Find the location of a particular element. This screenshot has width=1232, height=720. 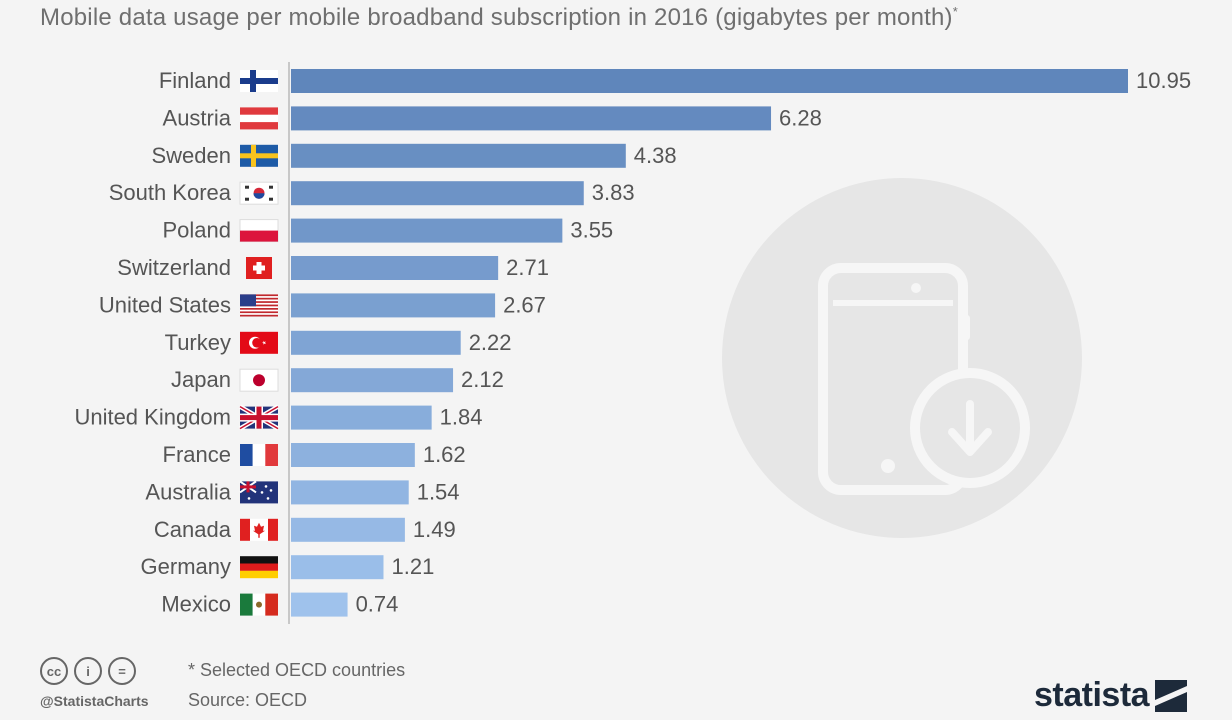

license-icons: cc i = is located at coordinates (88, 671).